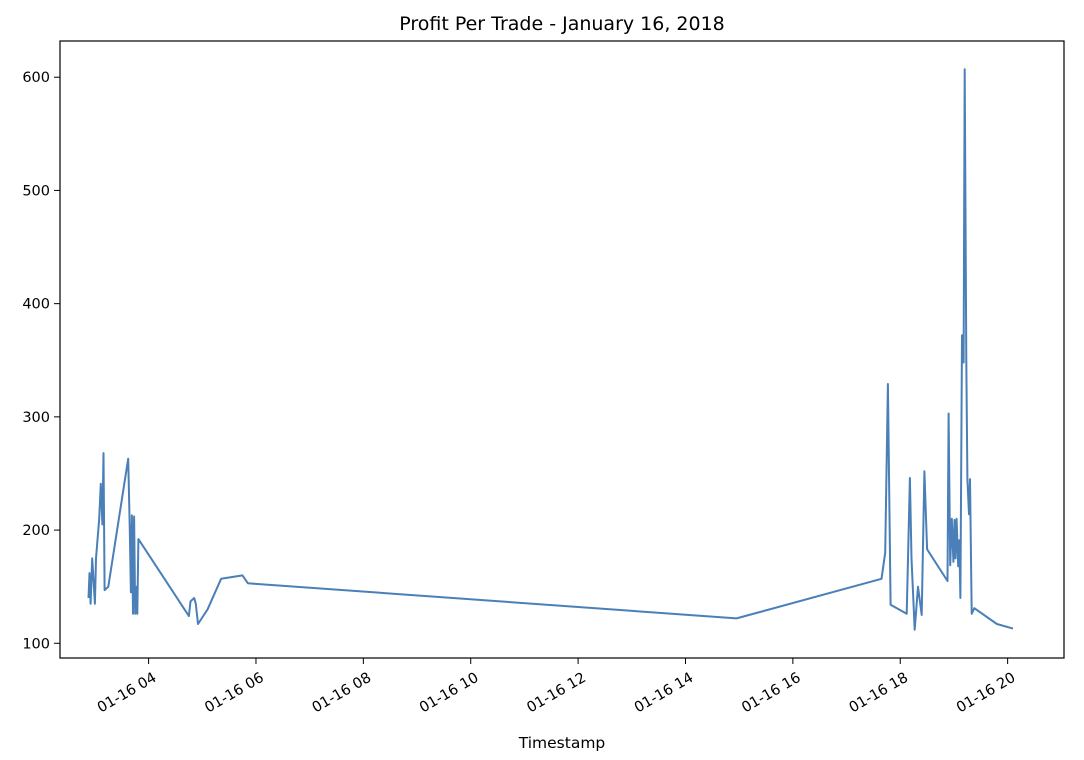  Describe the element at coordinates (562, 743) in the screenshot. I see `x-axis-label: Timestamp` at that location.